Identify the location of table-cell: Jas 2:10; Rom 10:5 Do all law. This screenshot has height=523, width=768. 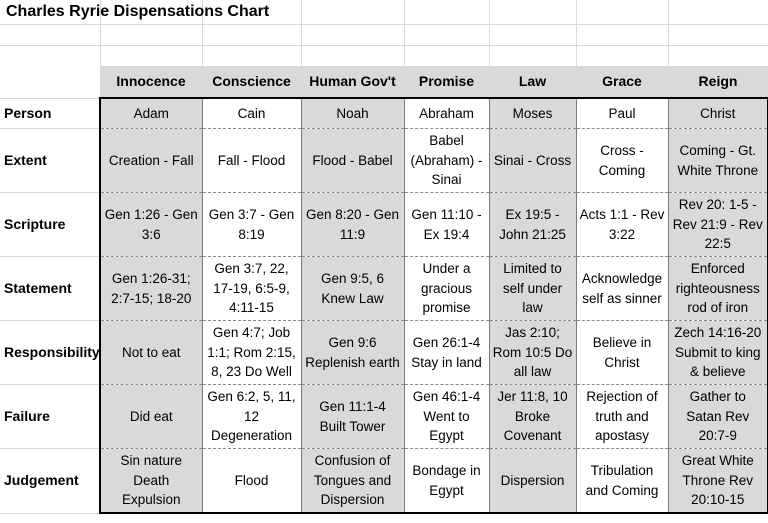
(532, 352).